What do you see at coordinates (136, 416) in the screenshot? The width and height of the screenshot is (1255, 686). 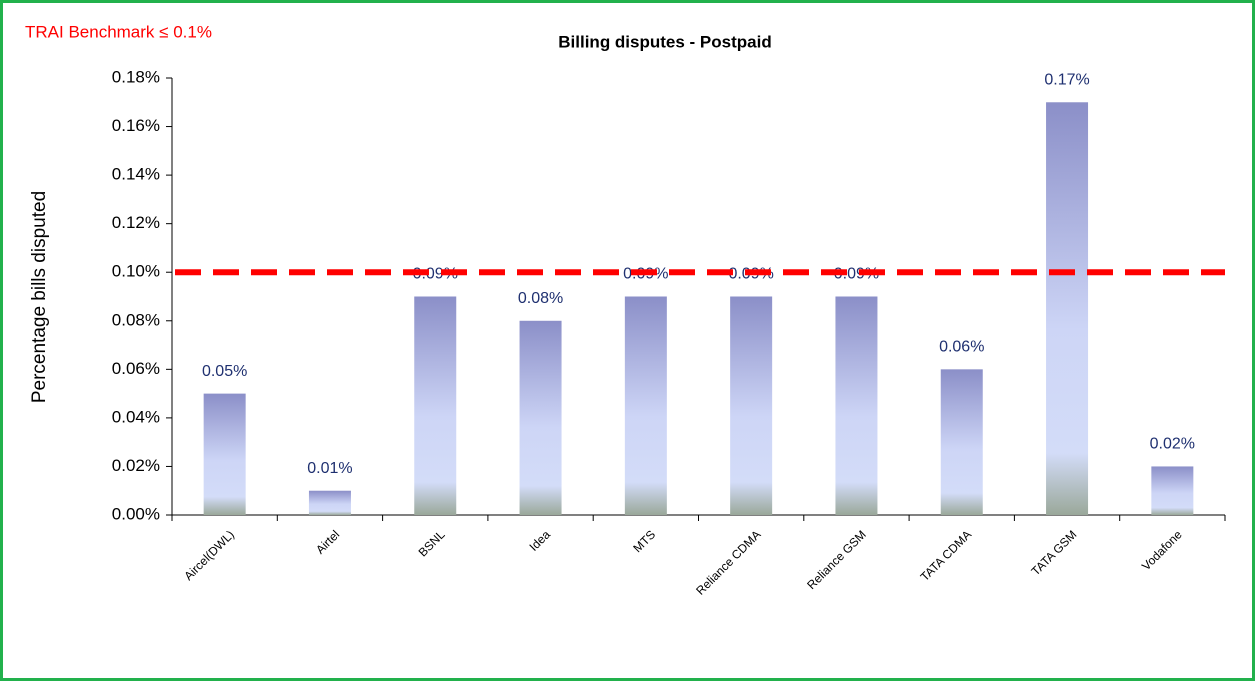 I see `y-tick-label: 0.04%` at bounding box center [136, 416].